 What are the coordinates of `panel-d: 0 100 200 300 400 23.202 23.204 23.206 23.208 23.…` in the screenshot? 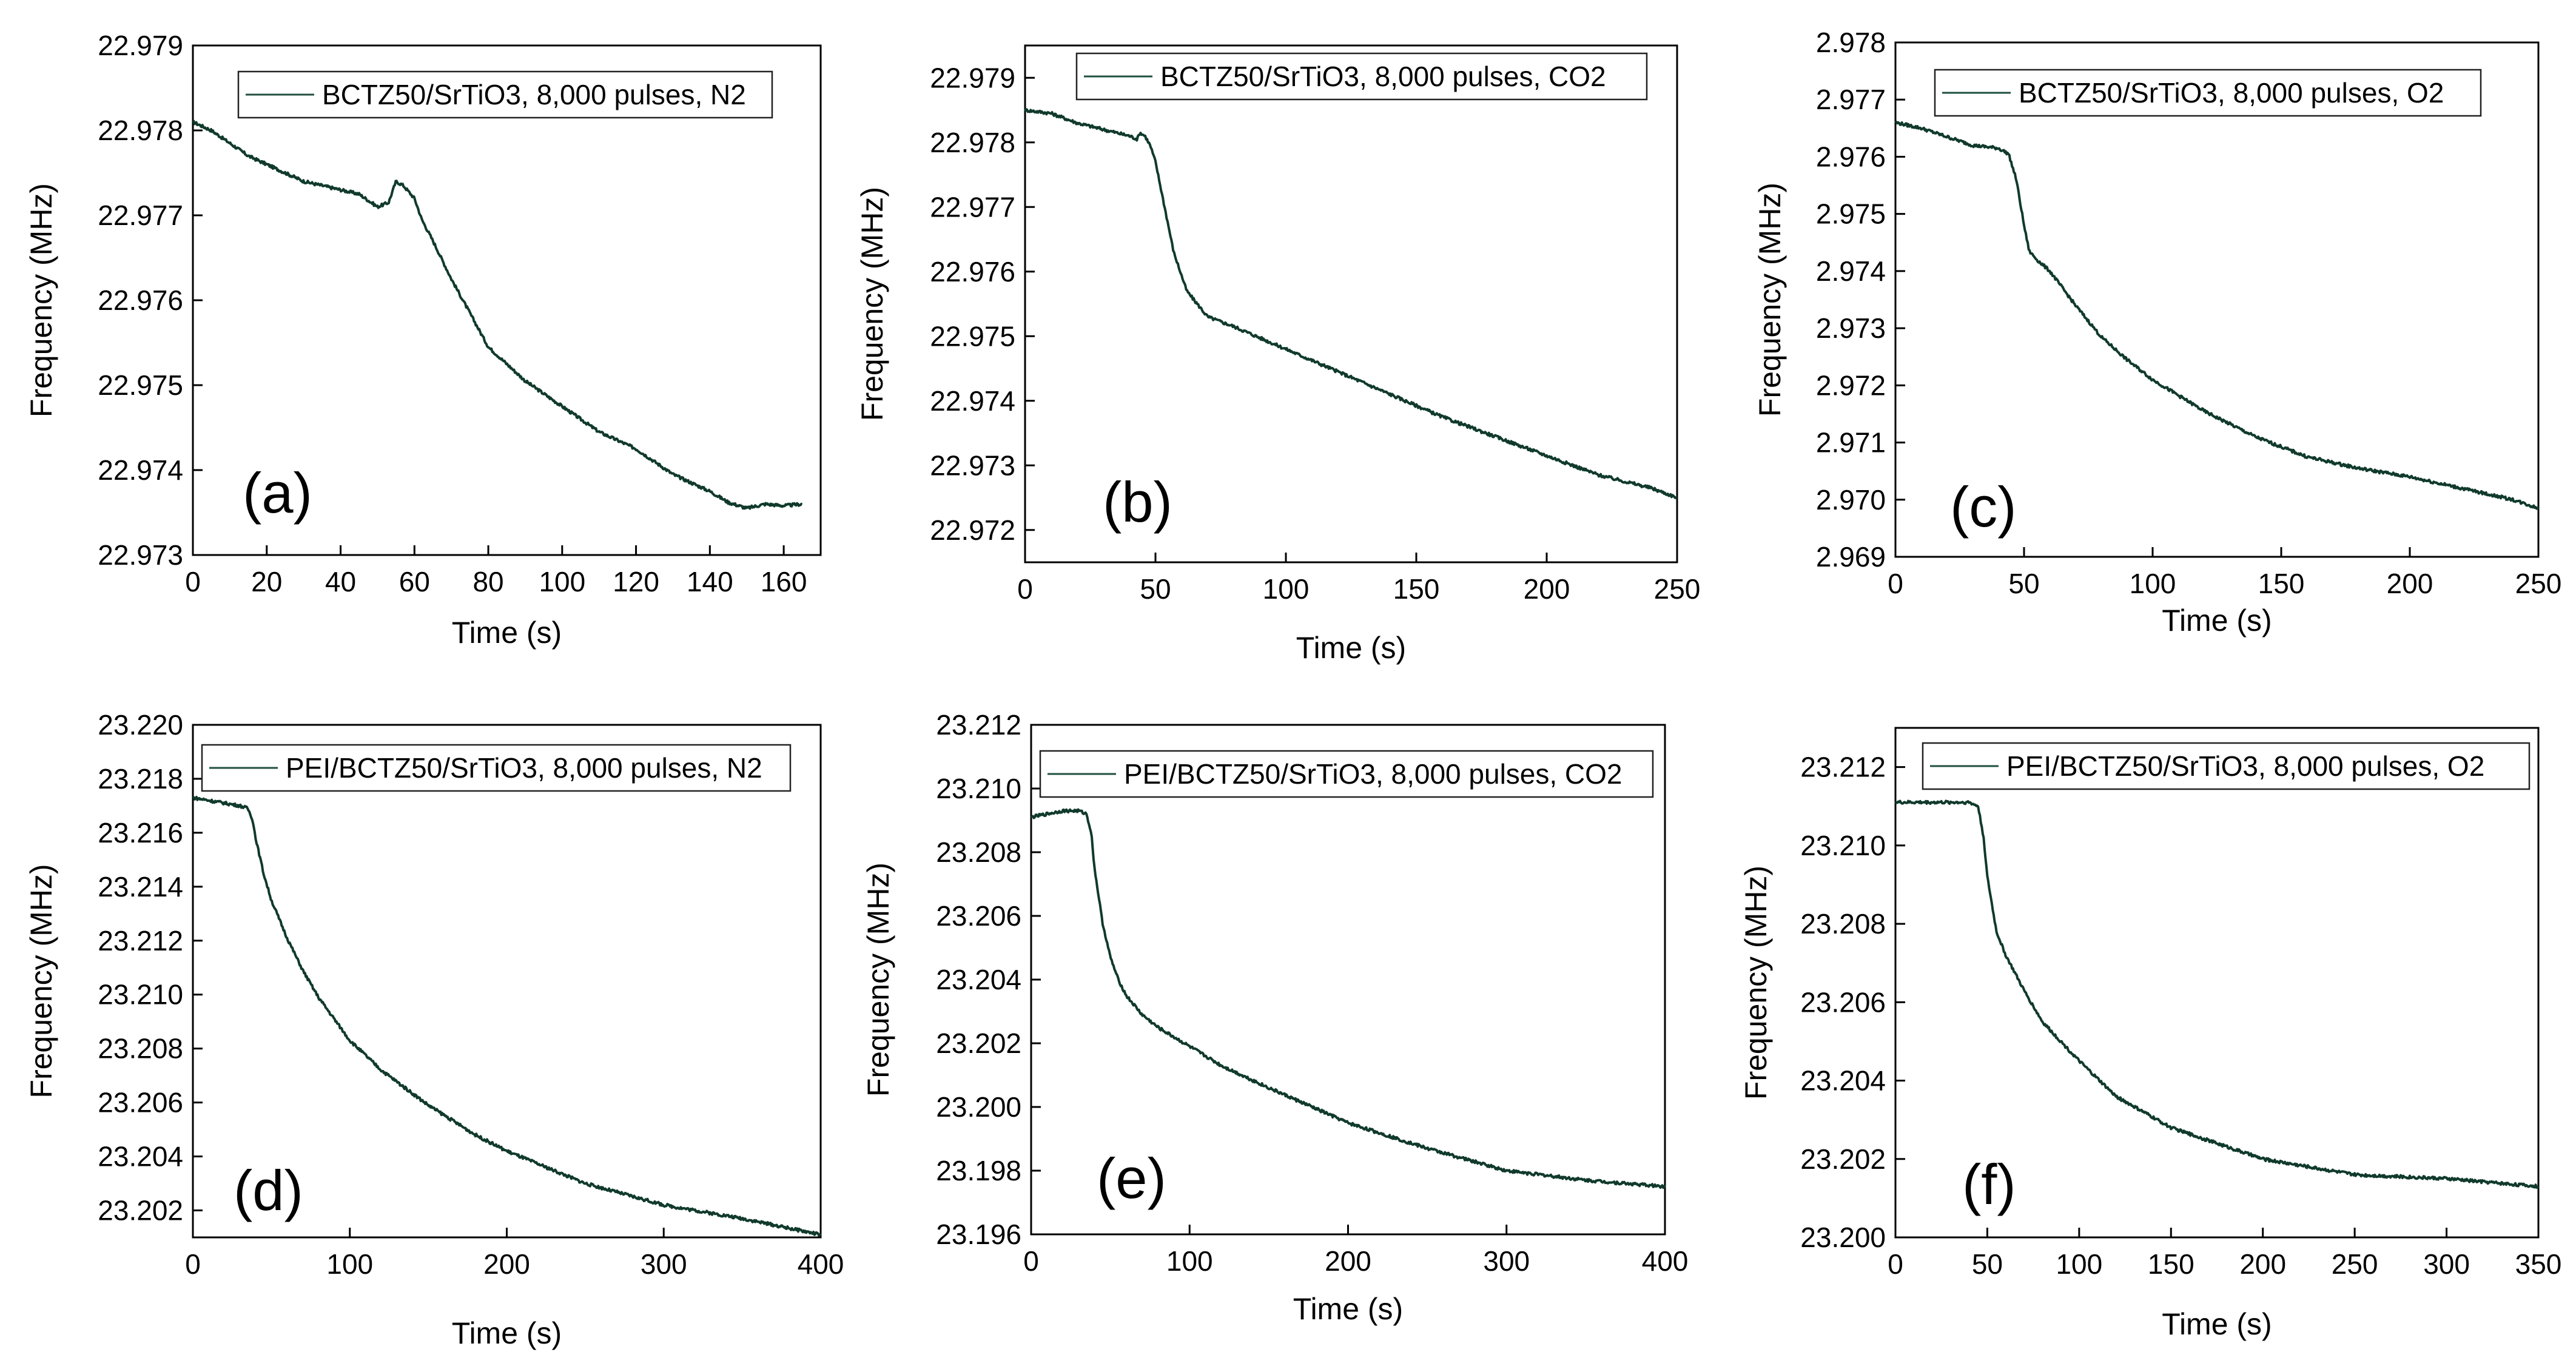 It's located at (434, 1029).